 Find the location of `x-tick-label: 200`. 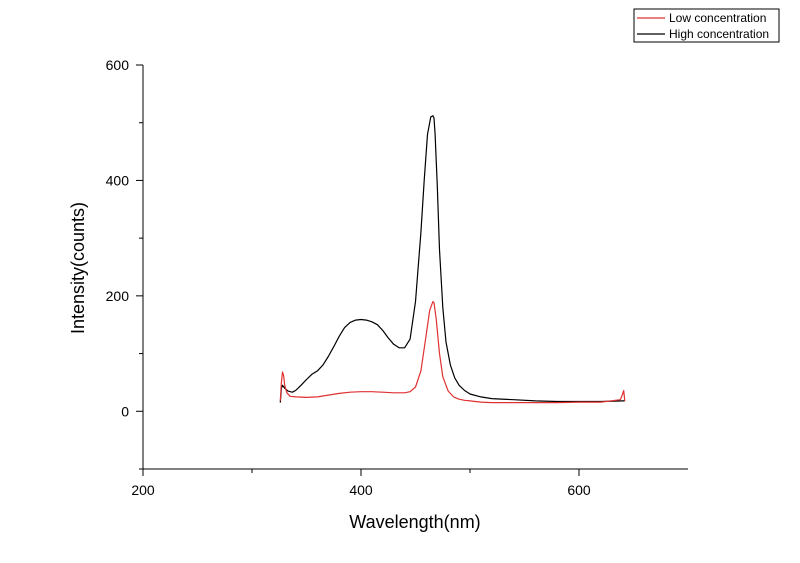

x-tick-label: 200 is located at coordinates (143, 490).